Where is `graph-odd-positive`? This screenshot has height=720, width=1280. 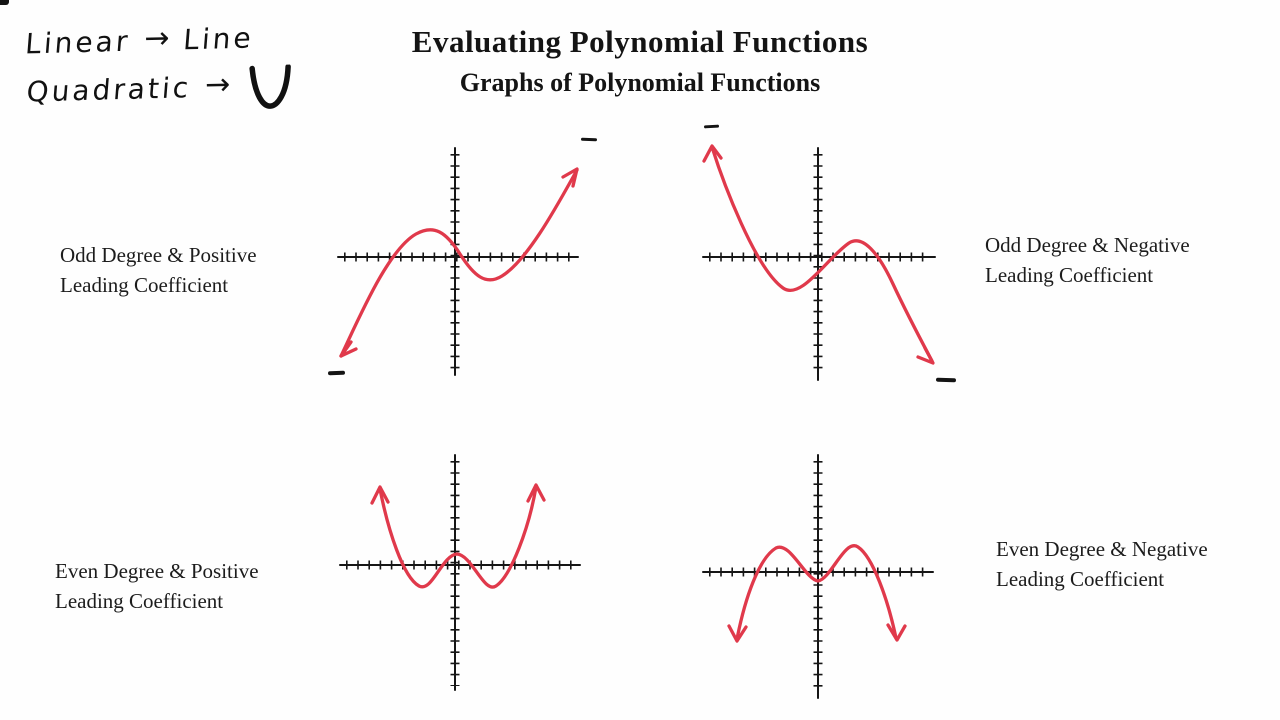 graph-odd-positive is located at coordinates (458, 261).